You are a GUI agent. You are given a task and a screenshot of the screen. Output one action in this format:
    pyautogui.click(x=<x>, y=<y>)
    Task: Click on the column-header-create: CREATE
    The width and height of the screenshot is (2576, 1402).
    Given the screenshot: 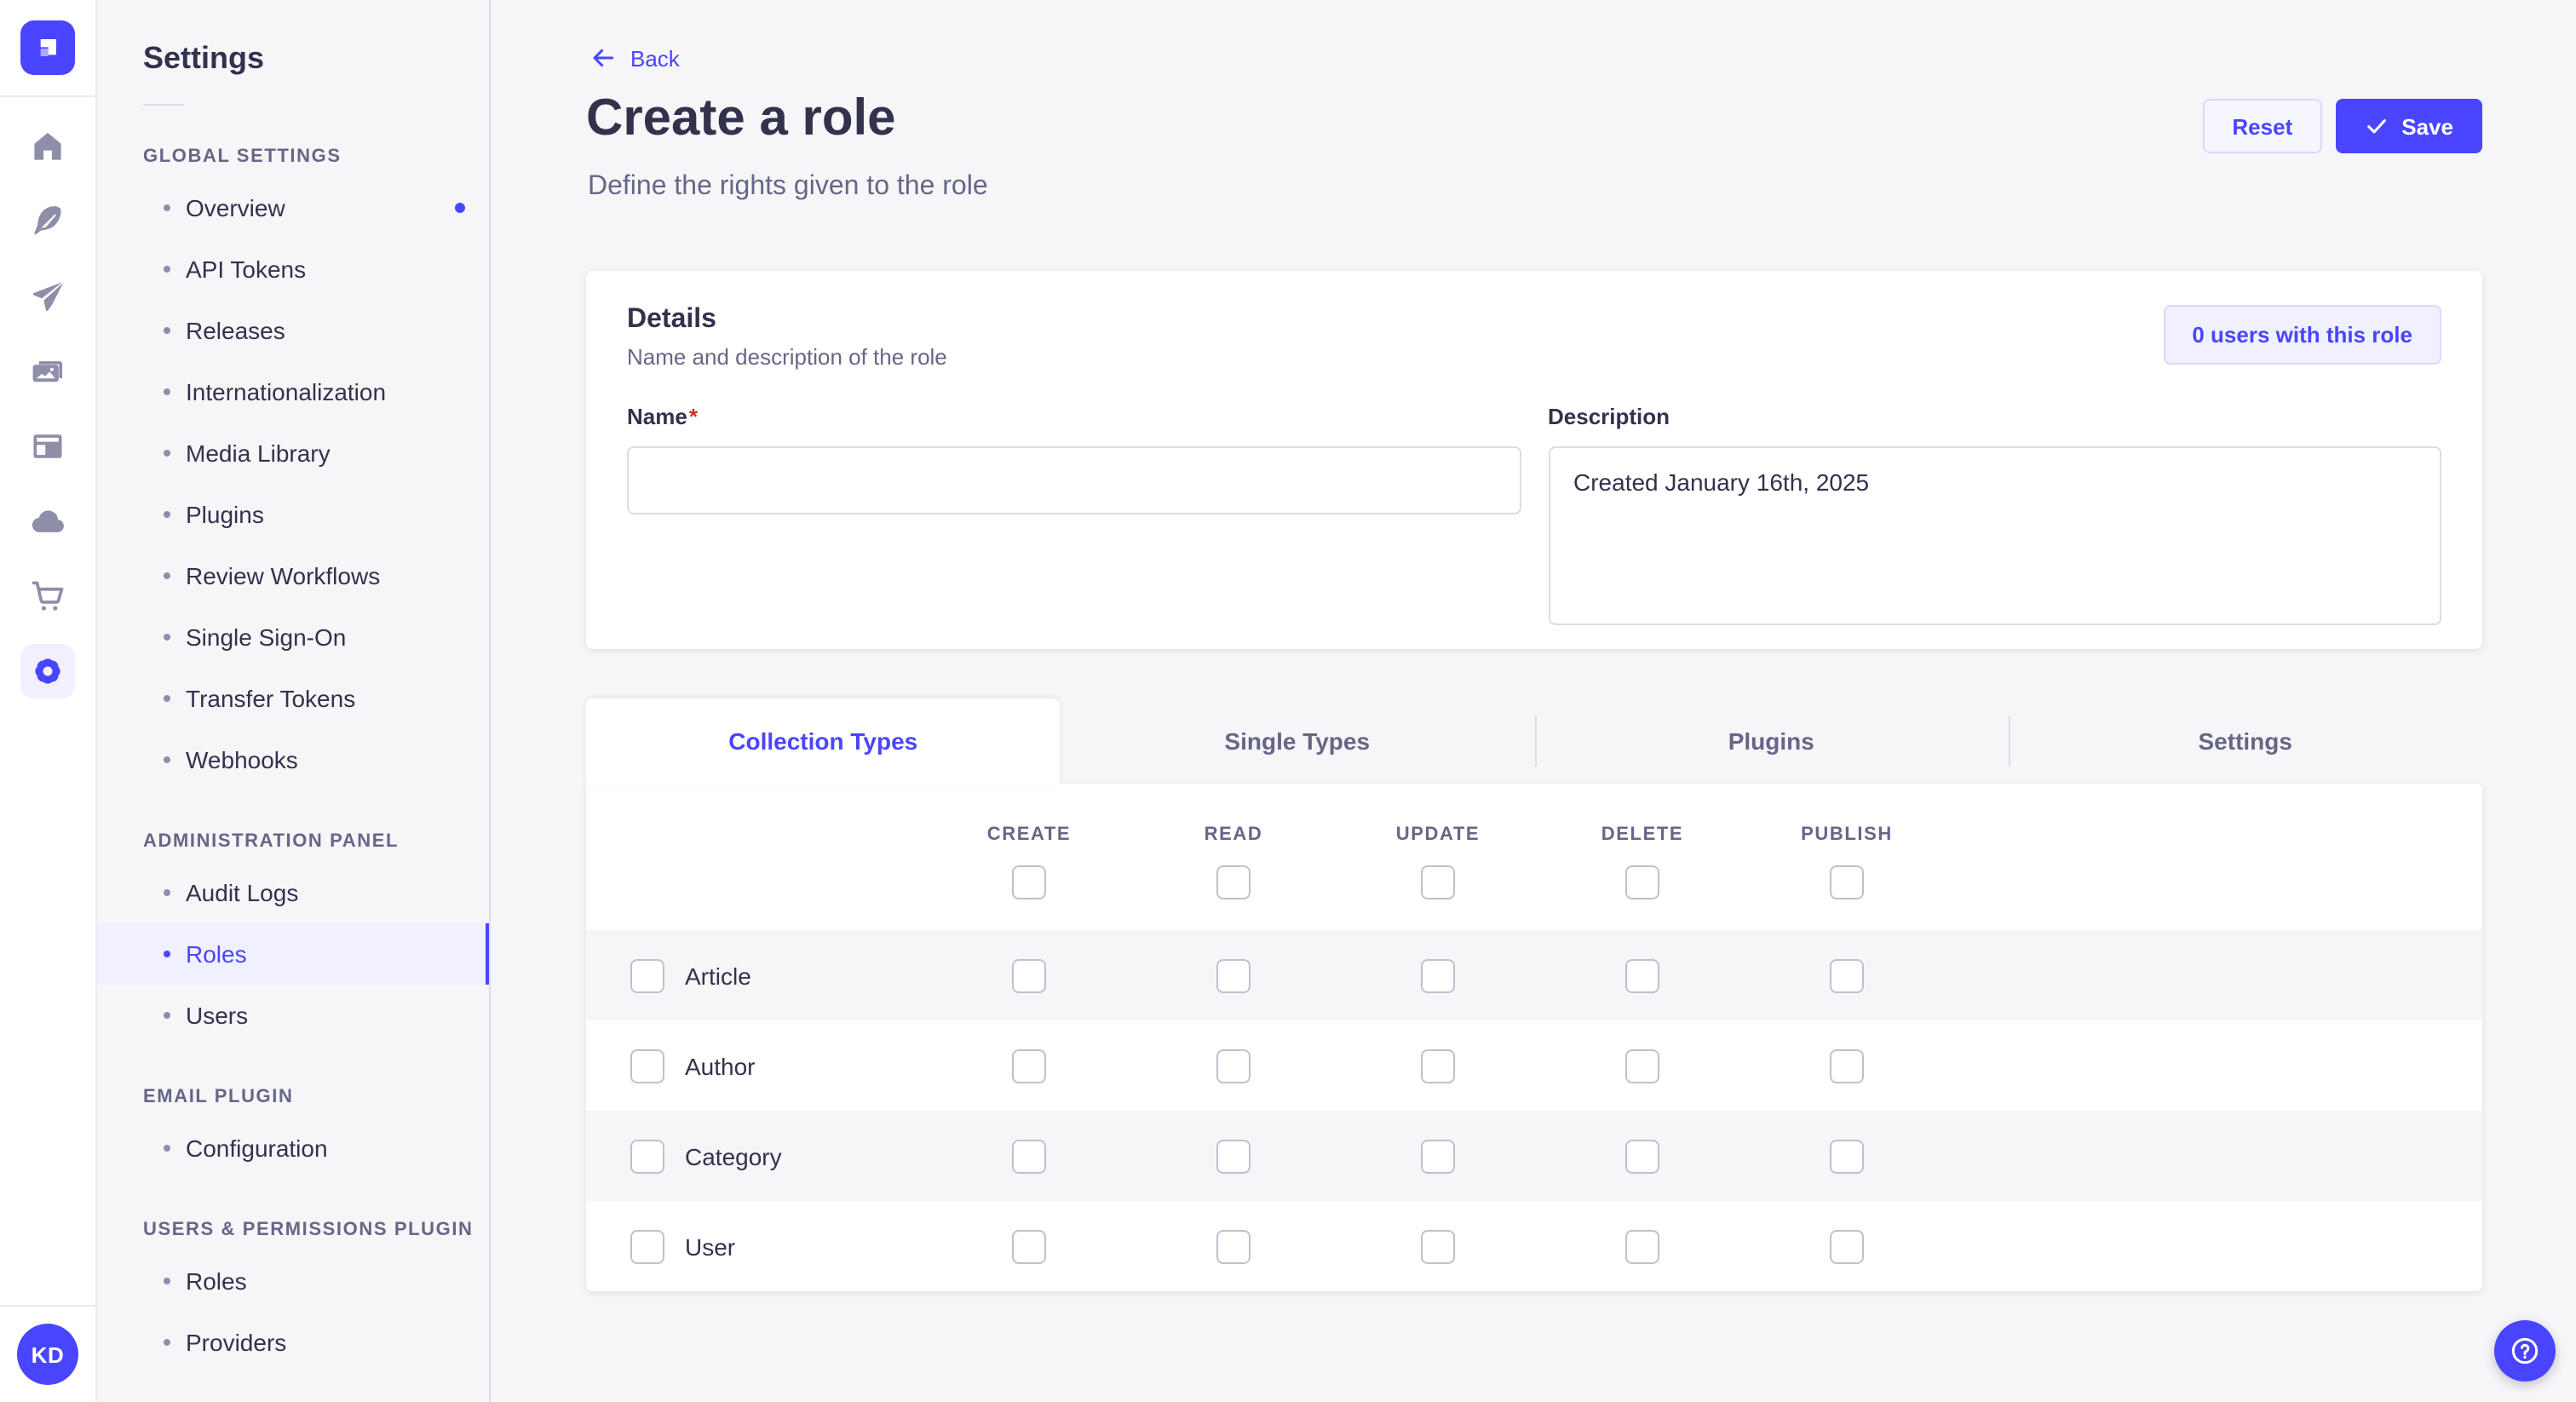 What is the action you would take?
    pyautogui.click(x=1029, y=835)
    